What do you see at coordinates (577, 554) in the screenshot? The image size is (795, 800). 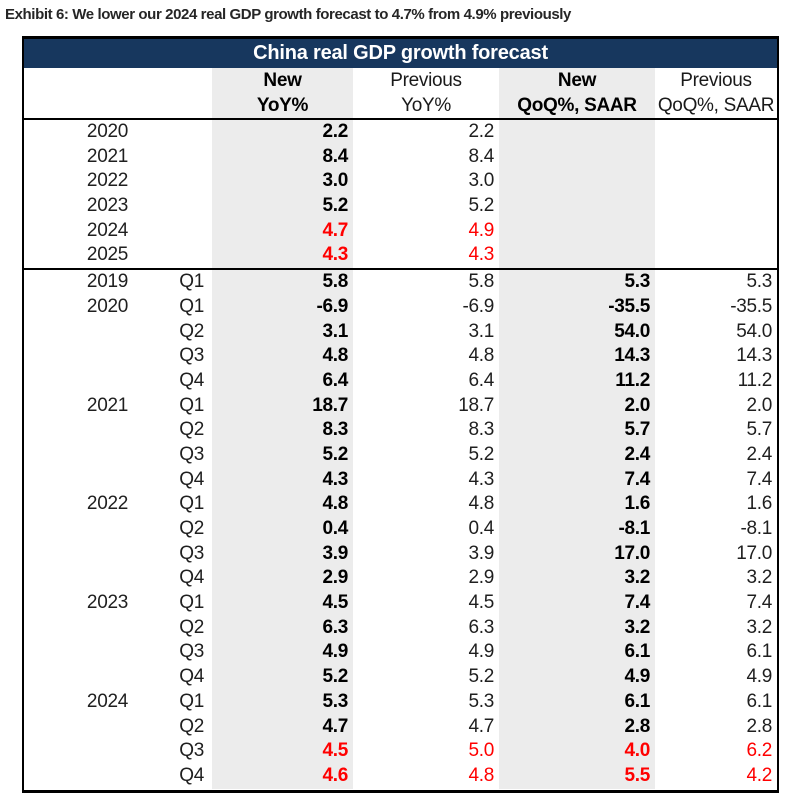 I see `new-qoq-cell: 17.0` at bounding box center [577, 554].